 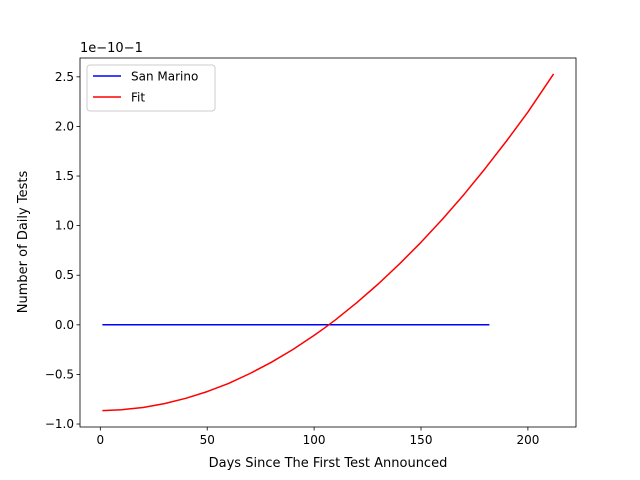 I want to click on x-axis: 0 50 100 150 200, so click(x=317, y=437).